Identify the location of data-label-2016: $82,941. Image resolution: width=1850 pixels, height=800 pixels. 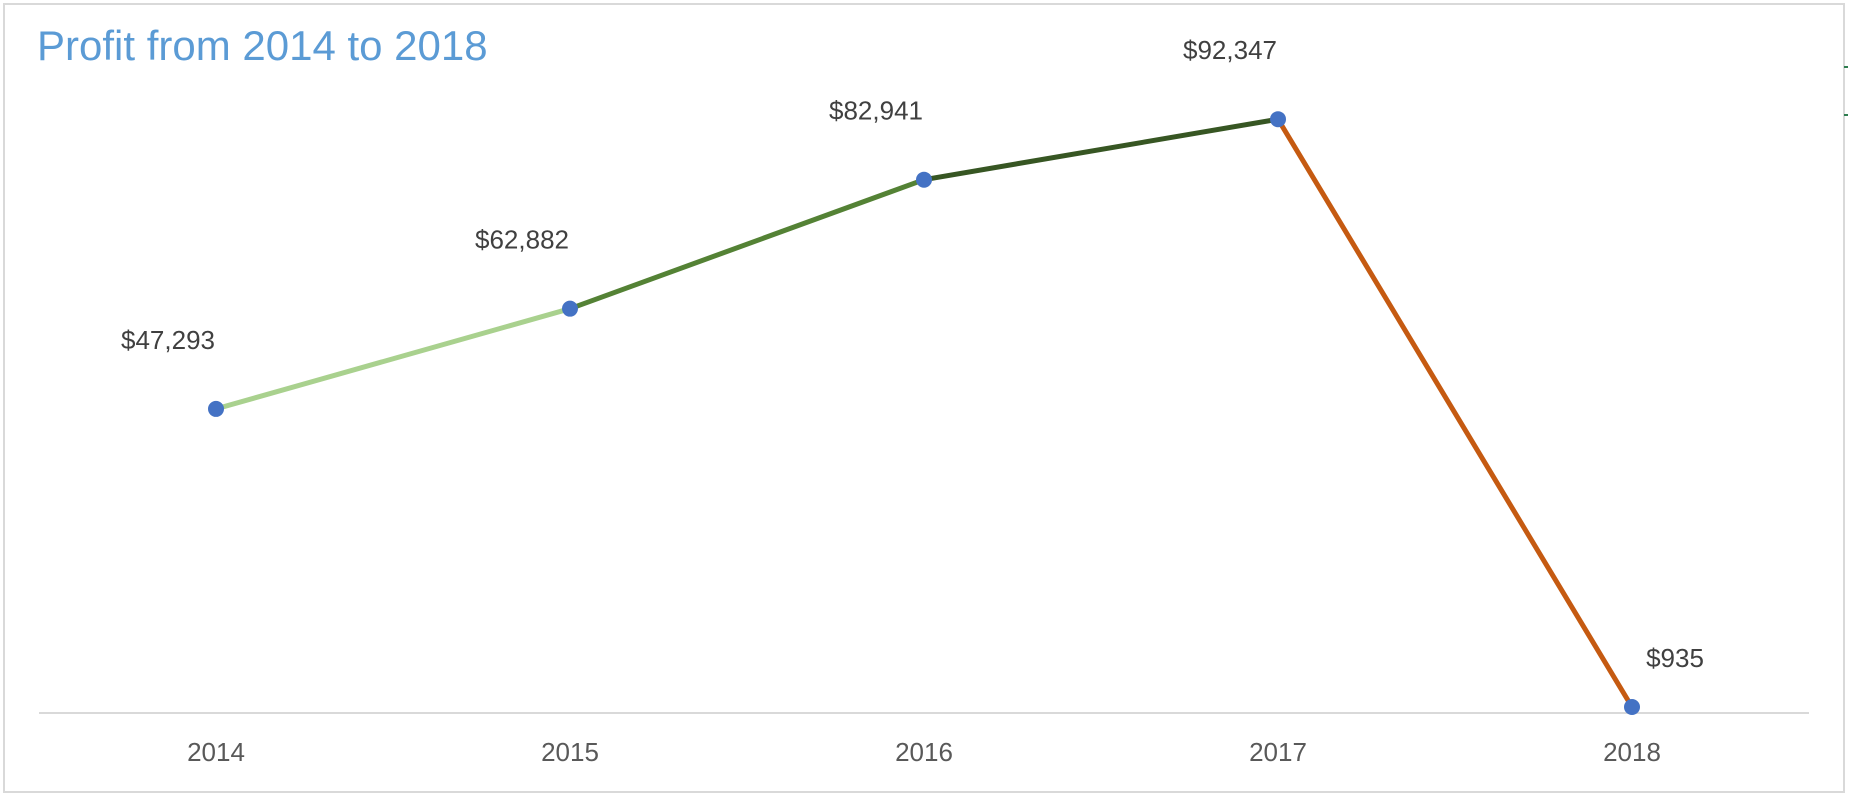
(876, 111).